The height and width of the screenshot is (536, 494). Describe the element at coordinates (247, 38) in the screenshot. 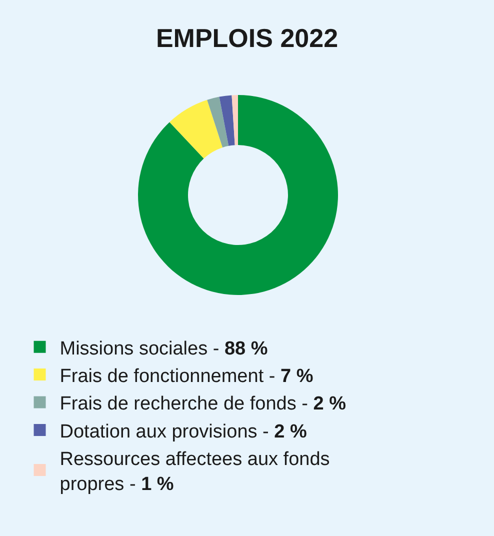

I see `chart-title: EMPLOIS 2022` at that location.